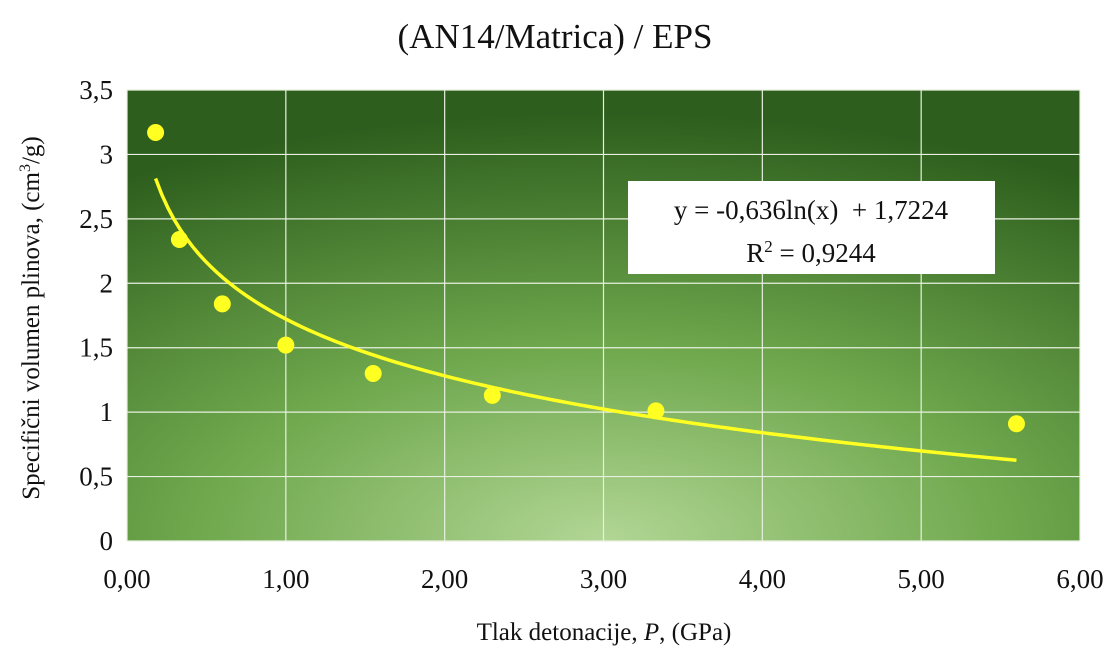 The width and height of the screenshot is (1118, 646). I want to click on x-axis-title: Tlak detonacije, P, (GPa), so click(604, 632).